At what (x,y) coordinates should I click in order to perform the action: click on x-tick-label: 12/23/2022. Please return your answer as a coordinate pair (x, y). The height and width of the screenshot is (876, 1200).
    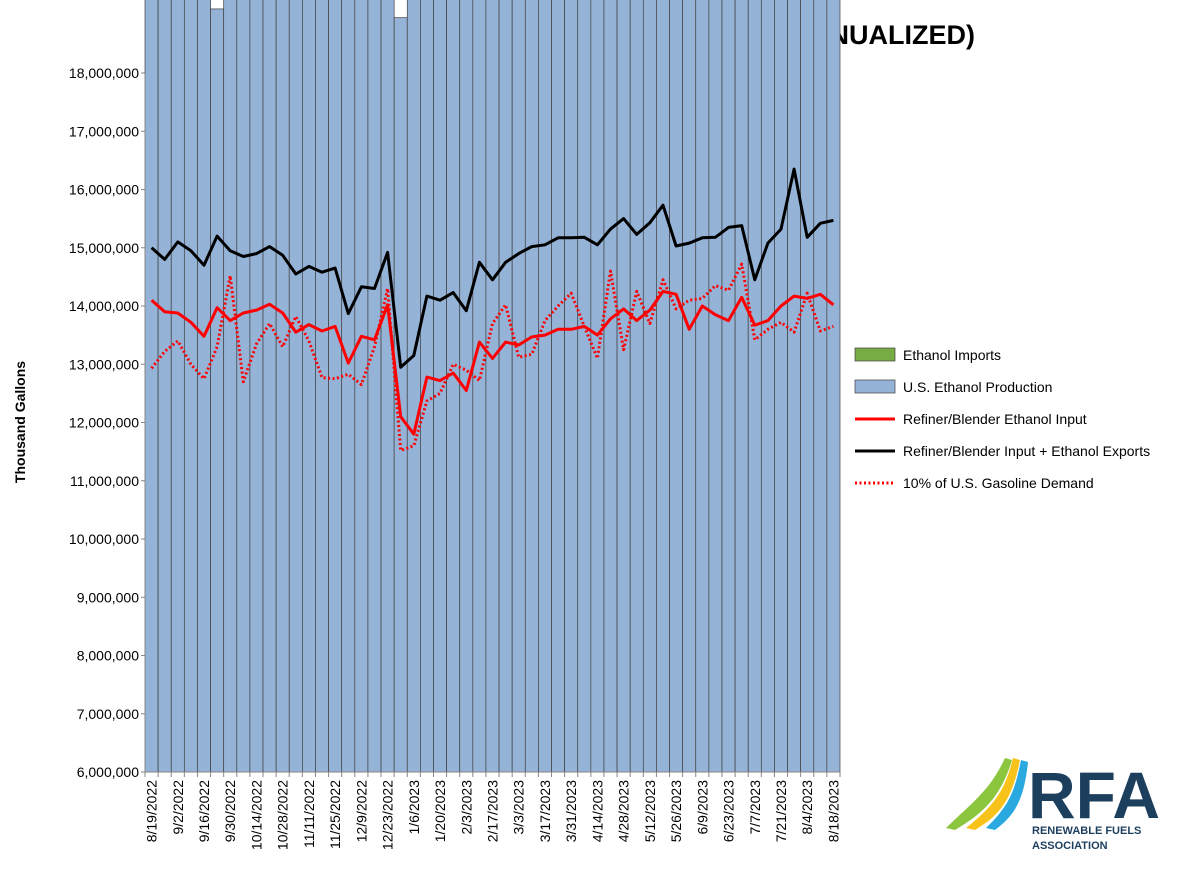
    Looking at the image, I should click on (388, 815).